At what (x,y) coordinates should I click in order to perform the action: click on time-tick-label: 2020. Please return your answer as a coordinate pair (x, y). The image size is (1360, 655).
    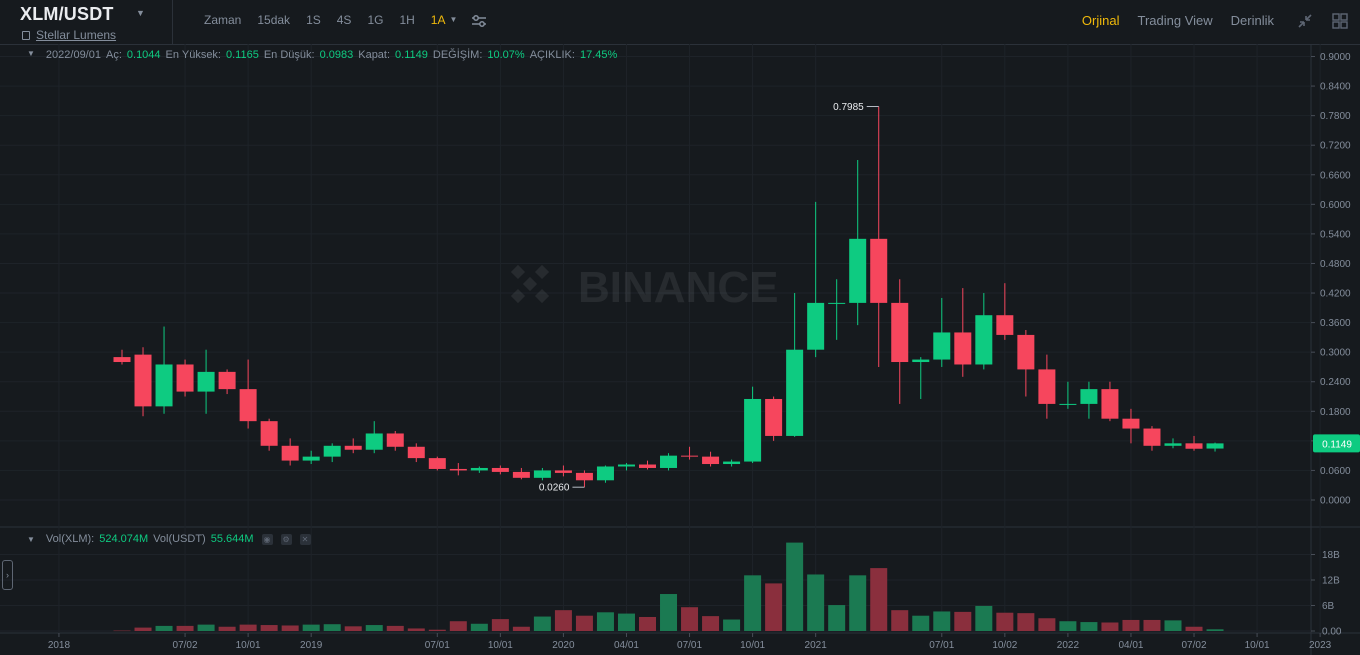
    Looking at the image, I should click on (563, 645).